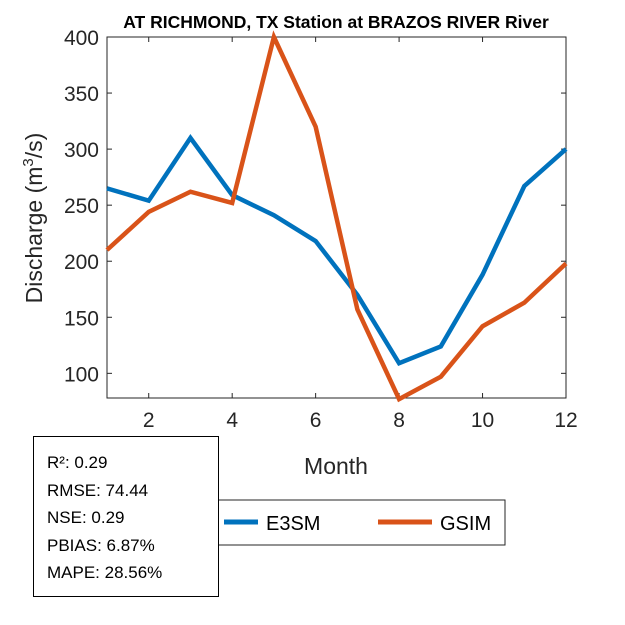 The height and width of the screenshot is (625, 625). Describe the element at coordinates (81, 38) in the screenshot. I see `y-tick-label: 400` at that location.